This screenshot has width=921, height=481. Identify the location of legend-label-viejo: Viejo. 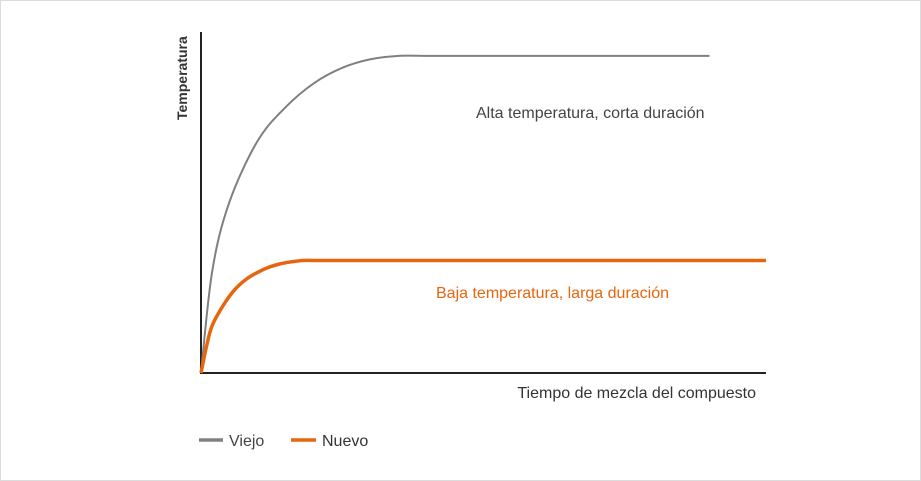
(246, 441).